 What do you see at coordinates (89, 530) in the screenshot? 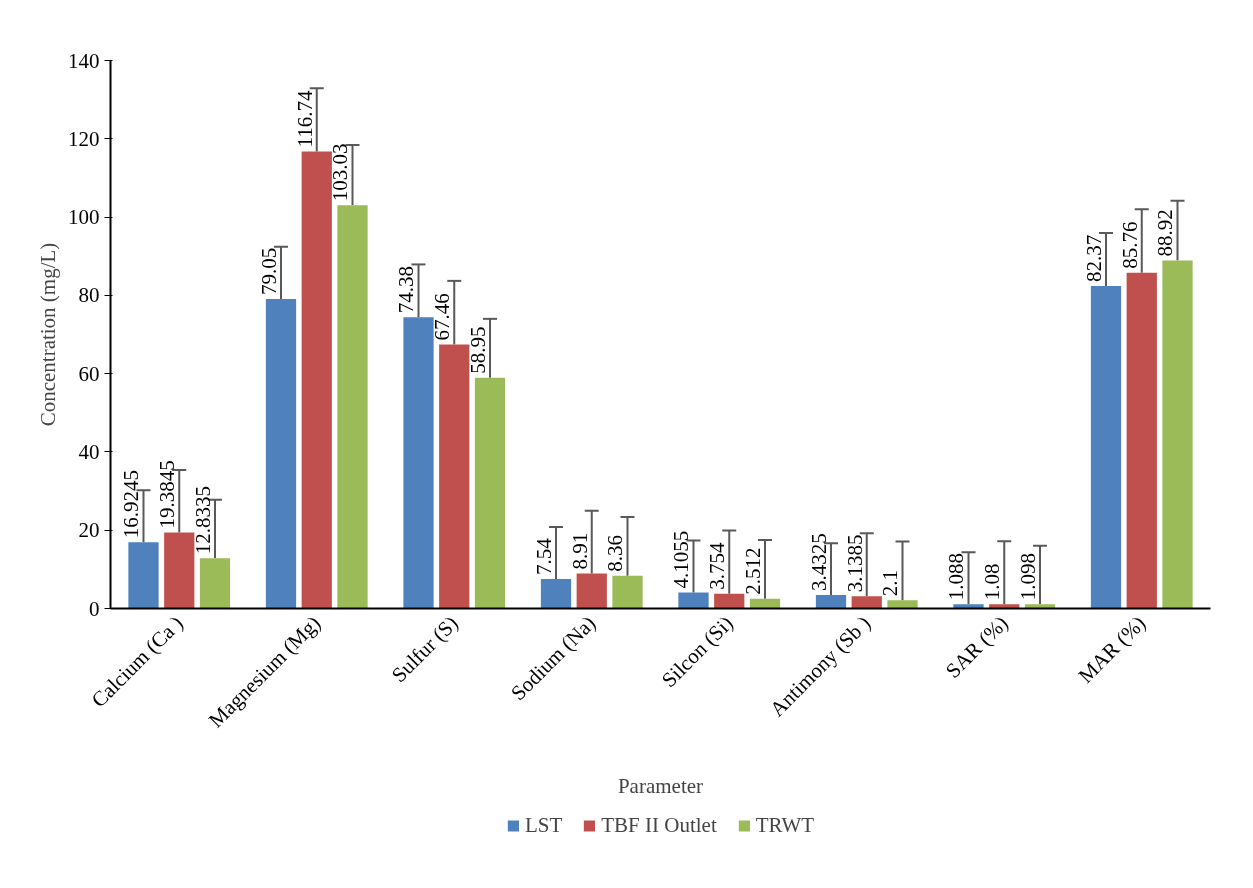
I see `y-tick-label: 20` at bounding box center [89, 530].